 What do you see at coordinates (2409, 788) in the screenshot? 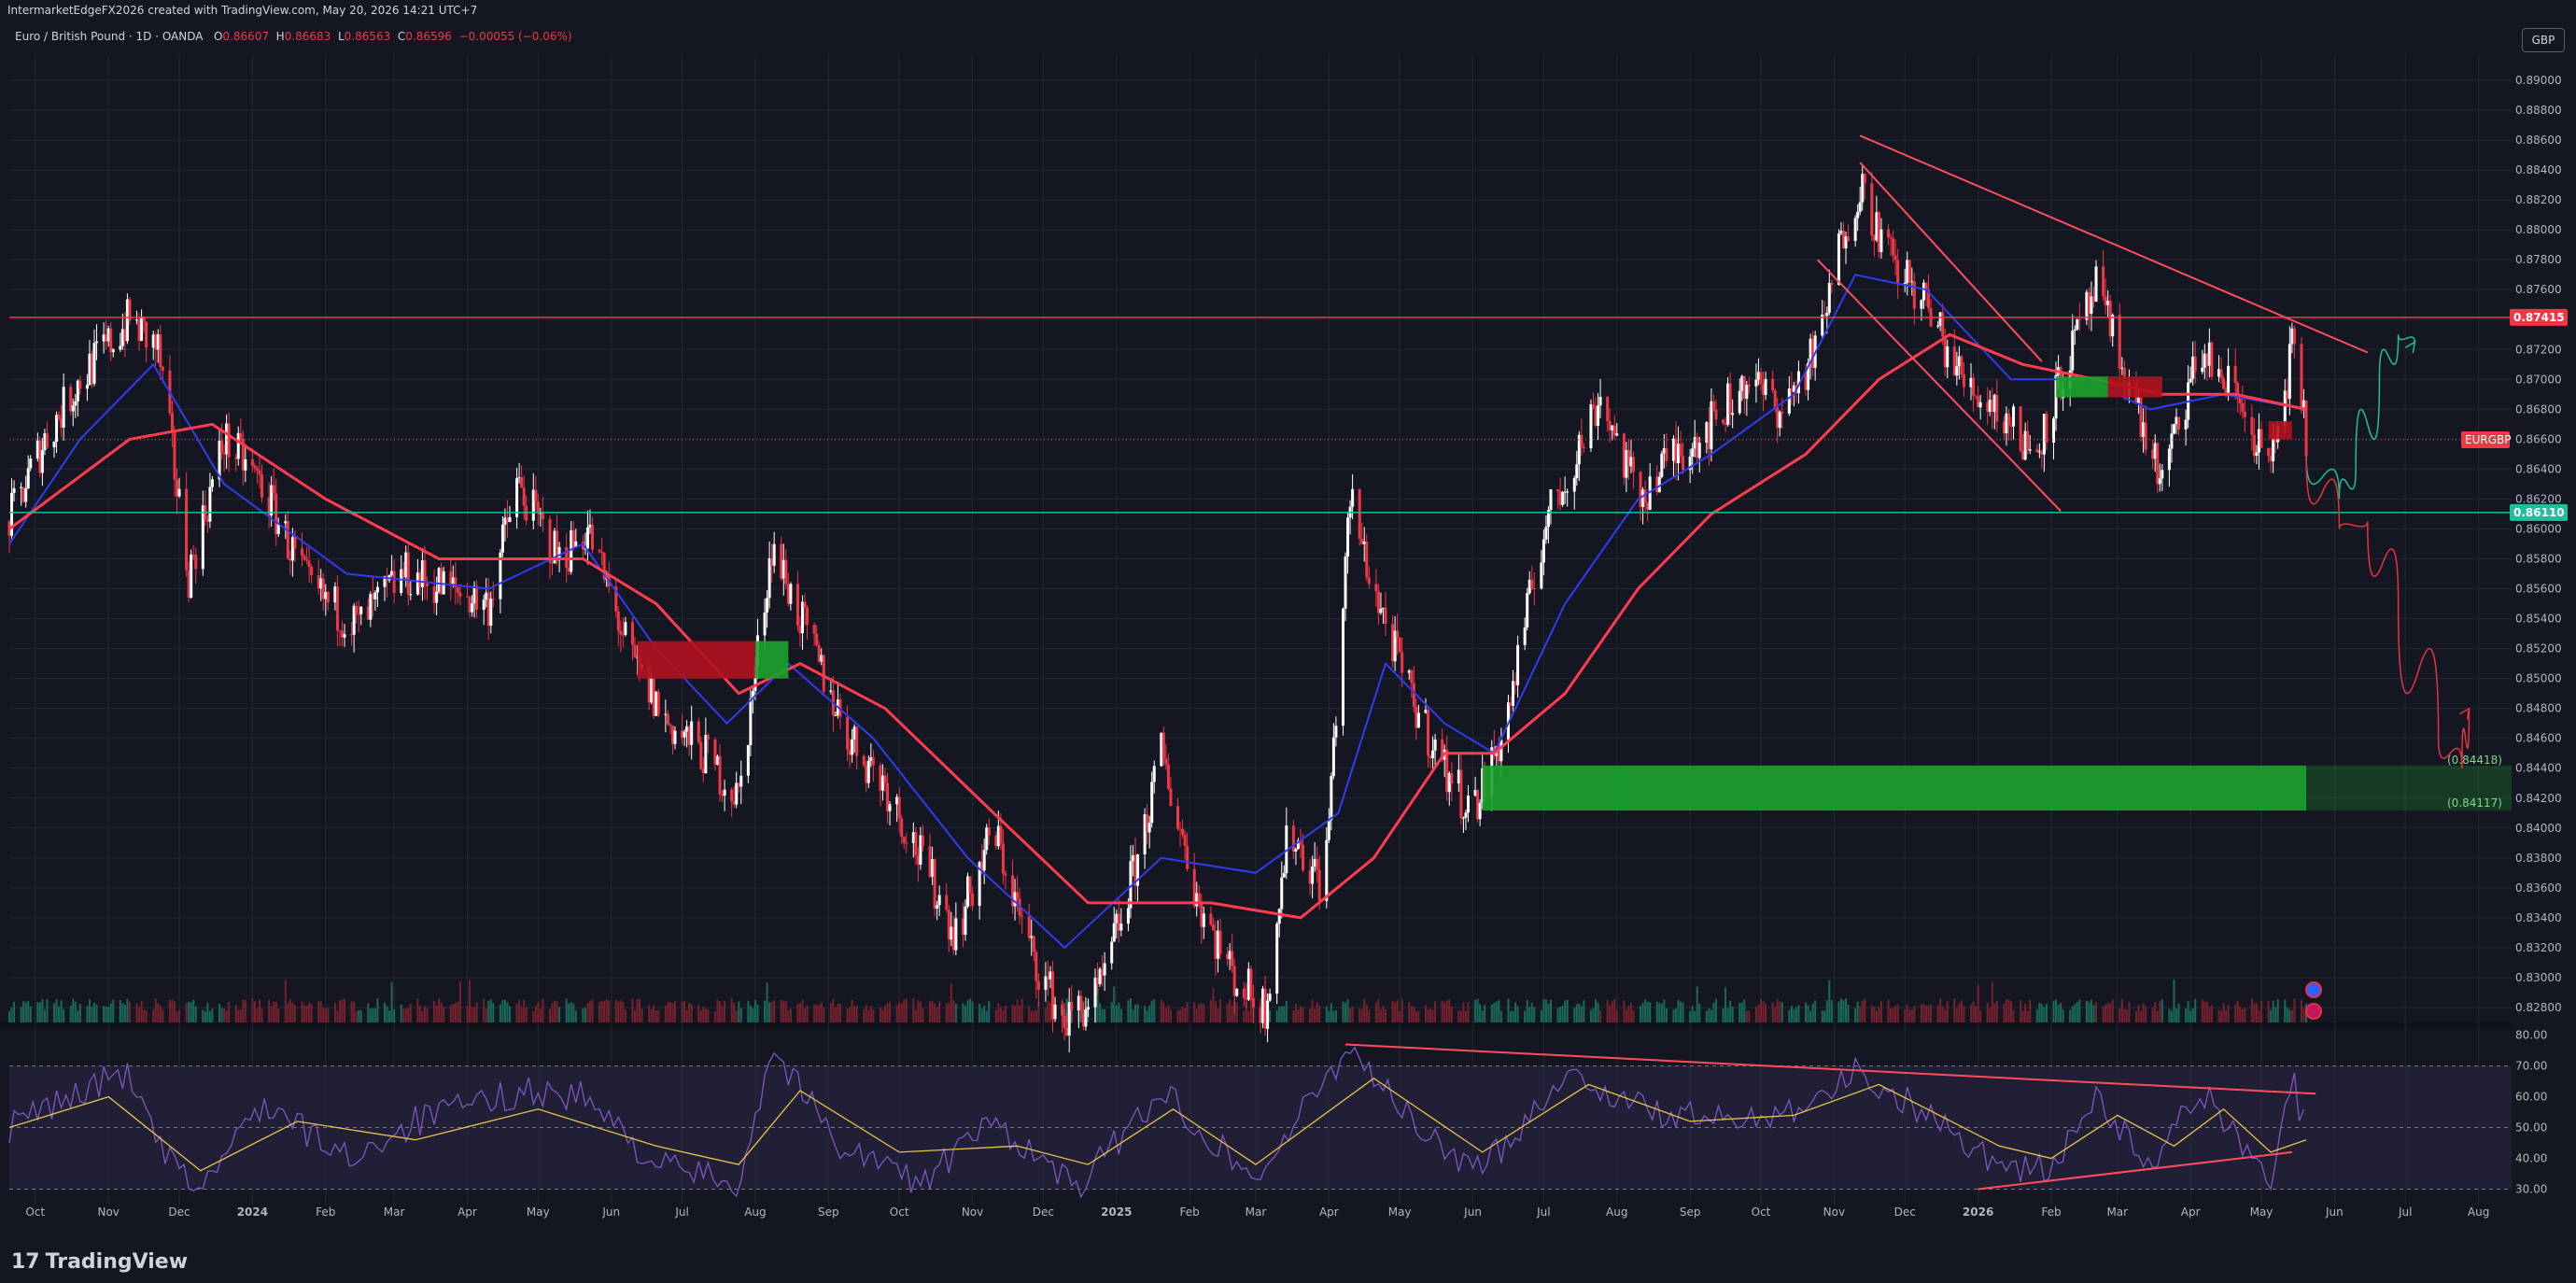
I see `demand-zone-extension` at bounding box center [2409, 788].